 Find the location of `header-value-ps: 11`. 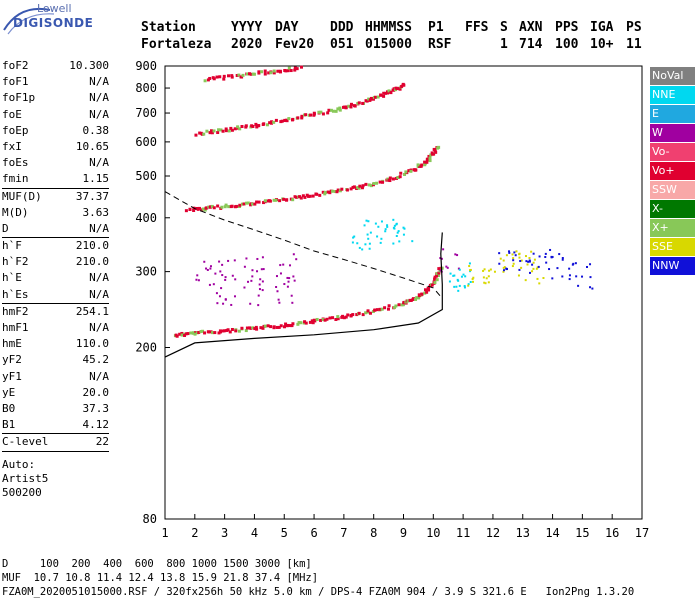

header-value-ps: 11 is located at coordinates (634, 44).